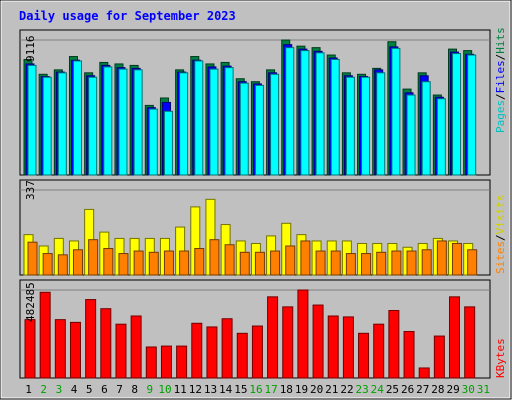 The height and width of the screenshot is (400, 512). Describe the element at coordinates (286, 389) in the screenshot. I see `day-label-18: 18` at that location.